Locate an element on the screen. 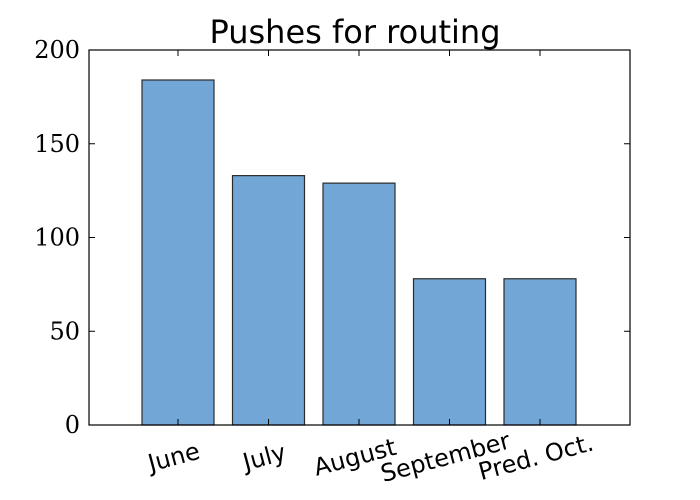  bar-august is located at coordinates (359, 304).